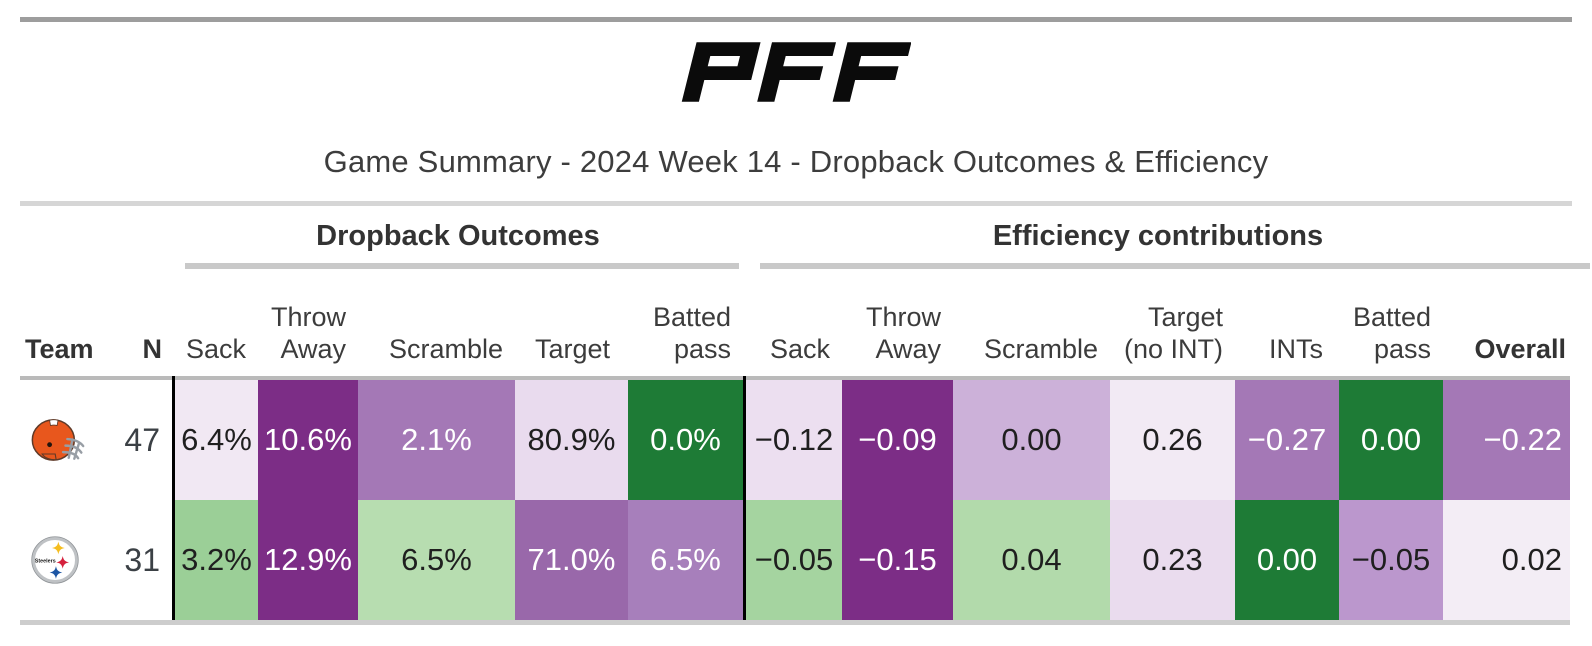  What do you see at coordinates (685, 440) in the screenshot?
I see `cell-dropback-batted-pass: 0.0%` at bounding box center [685, 440].